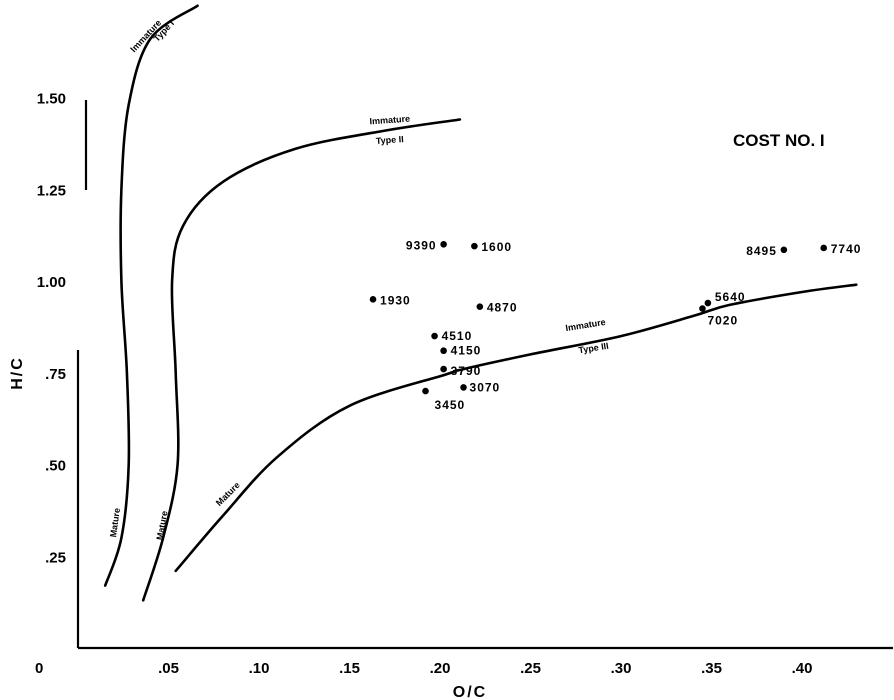 The height and width of the screenshot is (700, 894). I want to click on point-label: 1600, so click(496, 247).